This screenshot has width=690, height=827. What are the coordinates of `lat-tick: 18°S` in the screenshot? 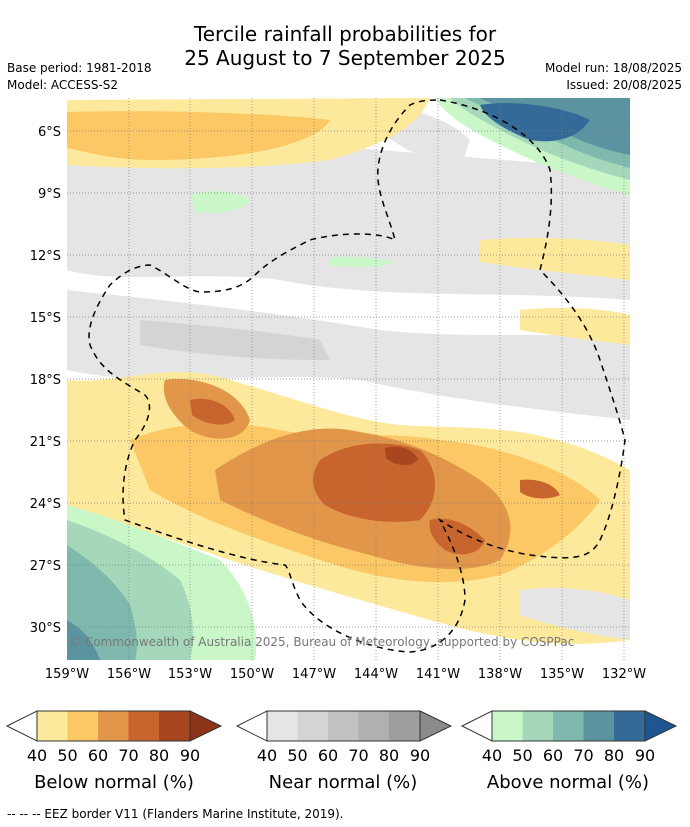 It's located at (45, 380).